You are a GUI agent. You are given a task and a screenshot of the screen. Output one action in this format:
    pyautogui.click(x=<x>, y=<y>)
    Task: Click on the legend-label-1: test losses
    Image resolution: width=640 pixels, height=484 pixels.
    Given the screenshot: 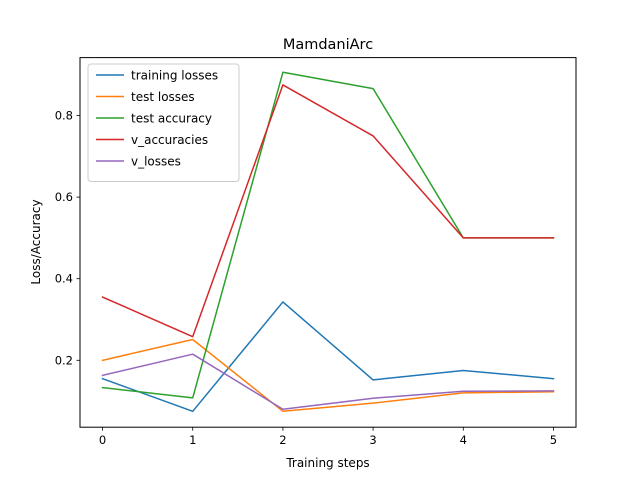 What is the action you would take?
    pyautogui.click(x=163, y=97)
    